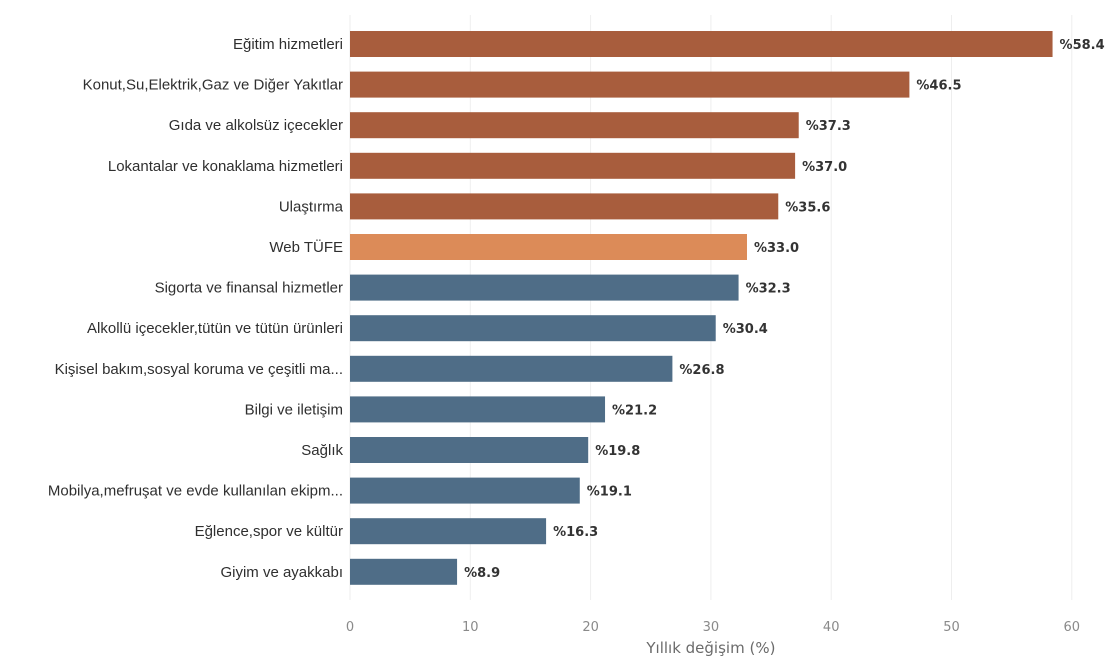  Describe the element at coordinates (288, 44) in the screenshot. I see `category-label: Eğitim hizmetleri` at that location.